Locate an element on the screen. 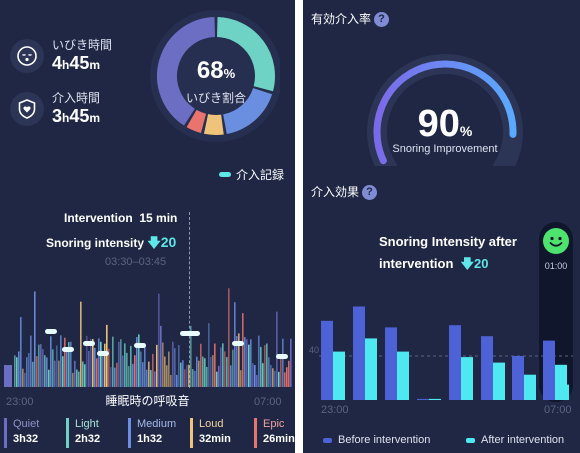 The image size is (580, 453). intervention-time-label: 介入時間 is located at coordinates (76, 98).